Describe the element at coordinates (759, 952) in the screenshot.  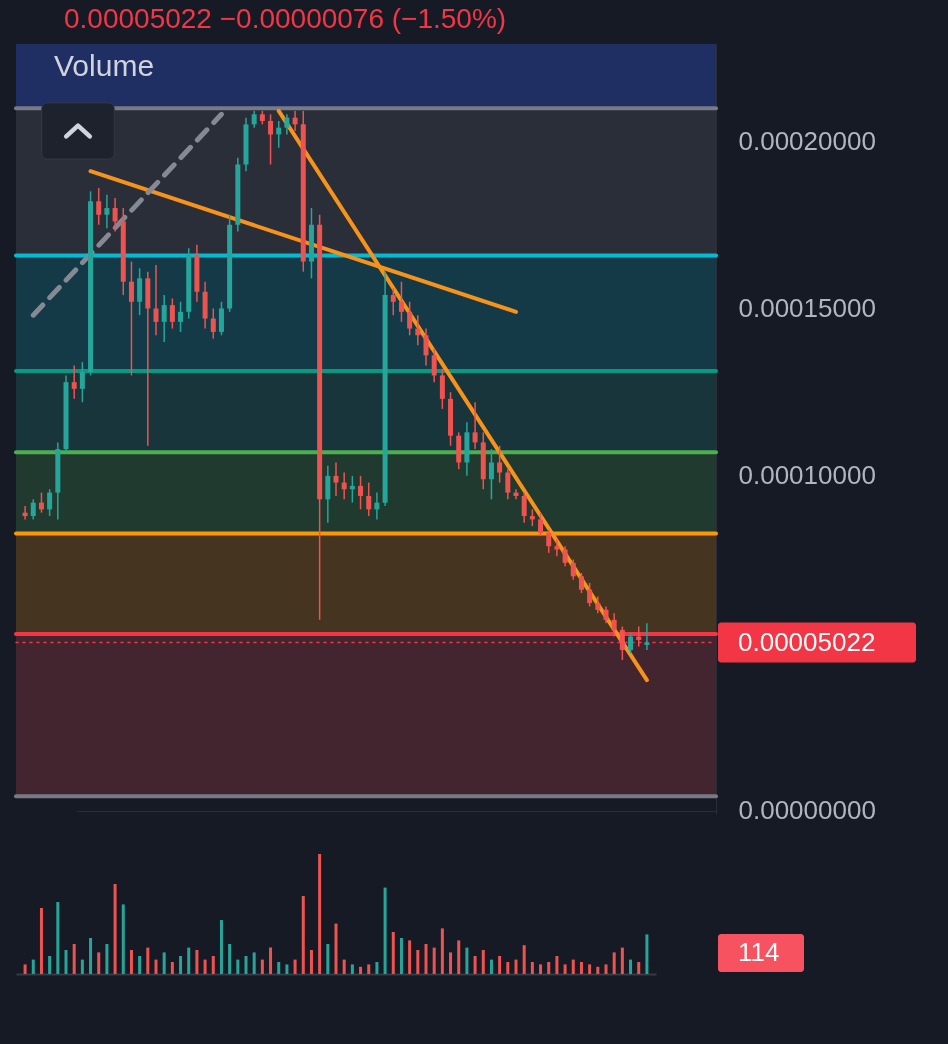
I see `text: 114` at that location.